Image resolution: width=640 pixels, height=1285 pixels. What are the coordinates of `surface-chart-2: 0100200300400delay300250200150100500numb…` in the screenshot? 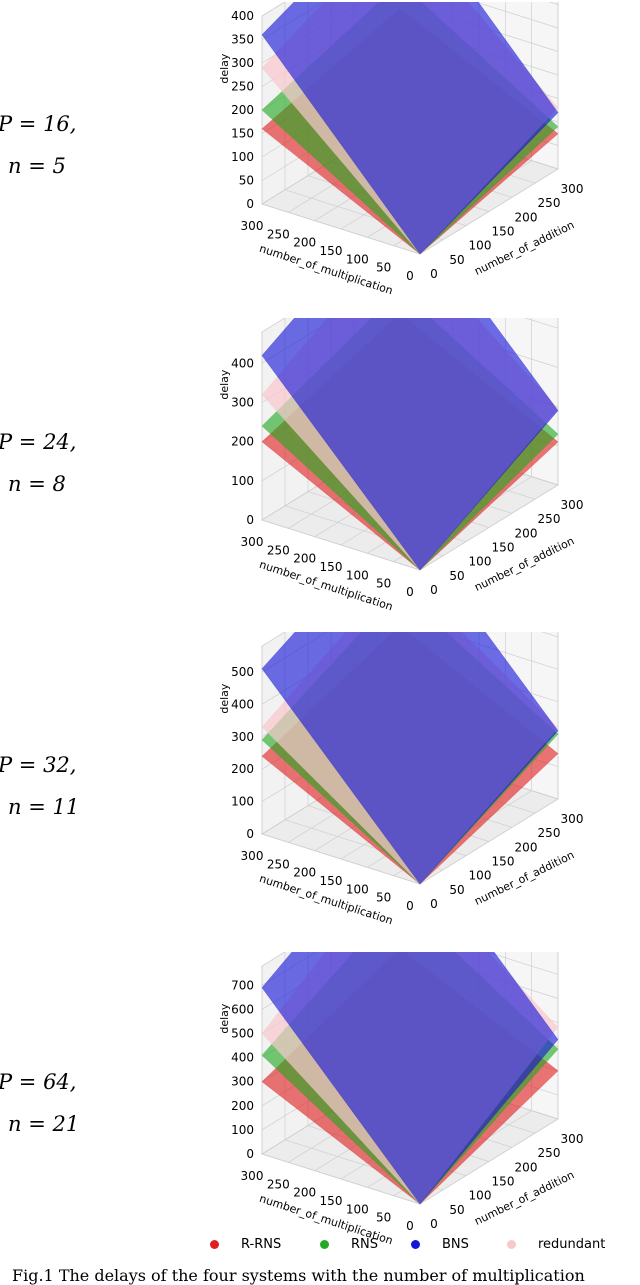 It's located at (401, 465).